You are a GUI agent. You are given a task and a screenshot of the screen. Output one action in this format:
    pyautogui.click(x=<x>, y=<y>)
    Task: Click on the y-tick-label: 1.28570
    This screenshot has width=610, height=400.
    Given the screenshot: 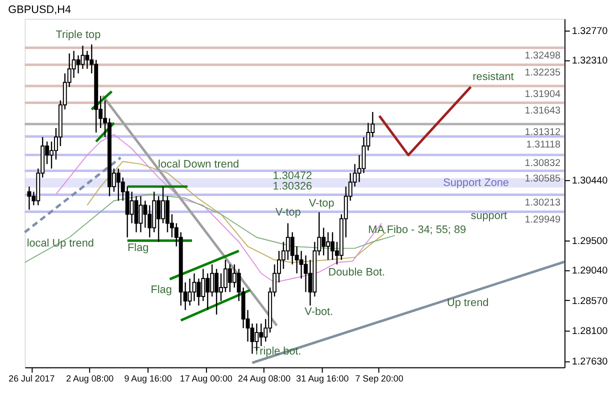 What is the action you would take?
    pyautogui.click(x=590, y=301)
    